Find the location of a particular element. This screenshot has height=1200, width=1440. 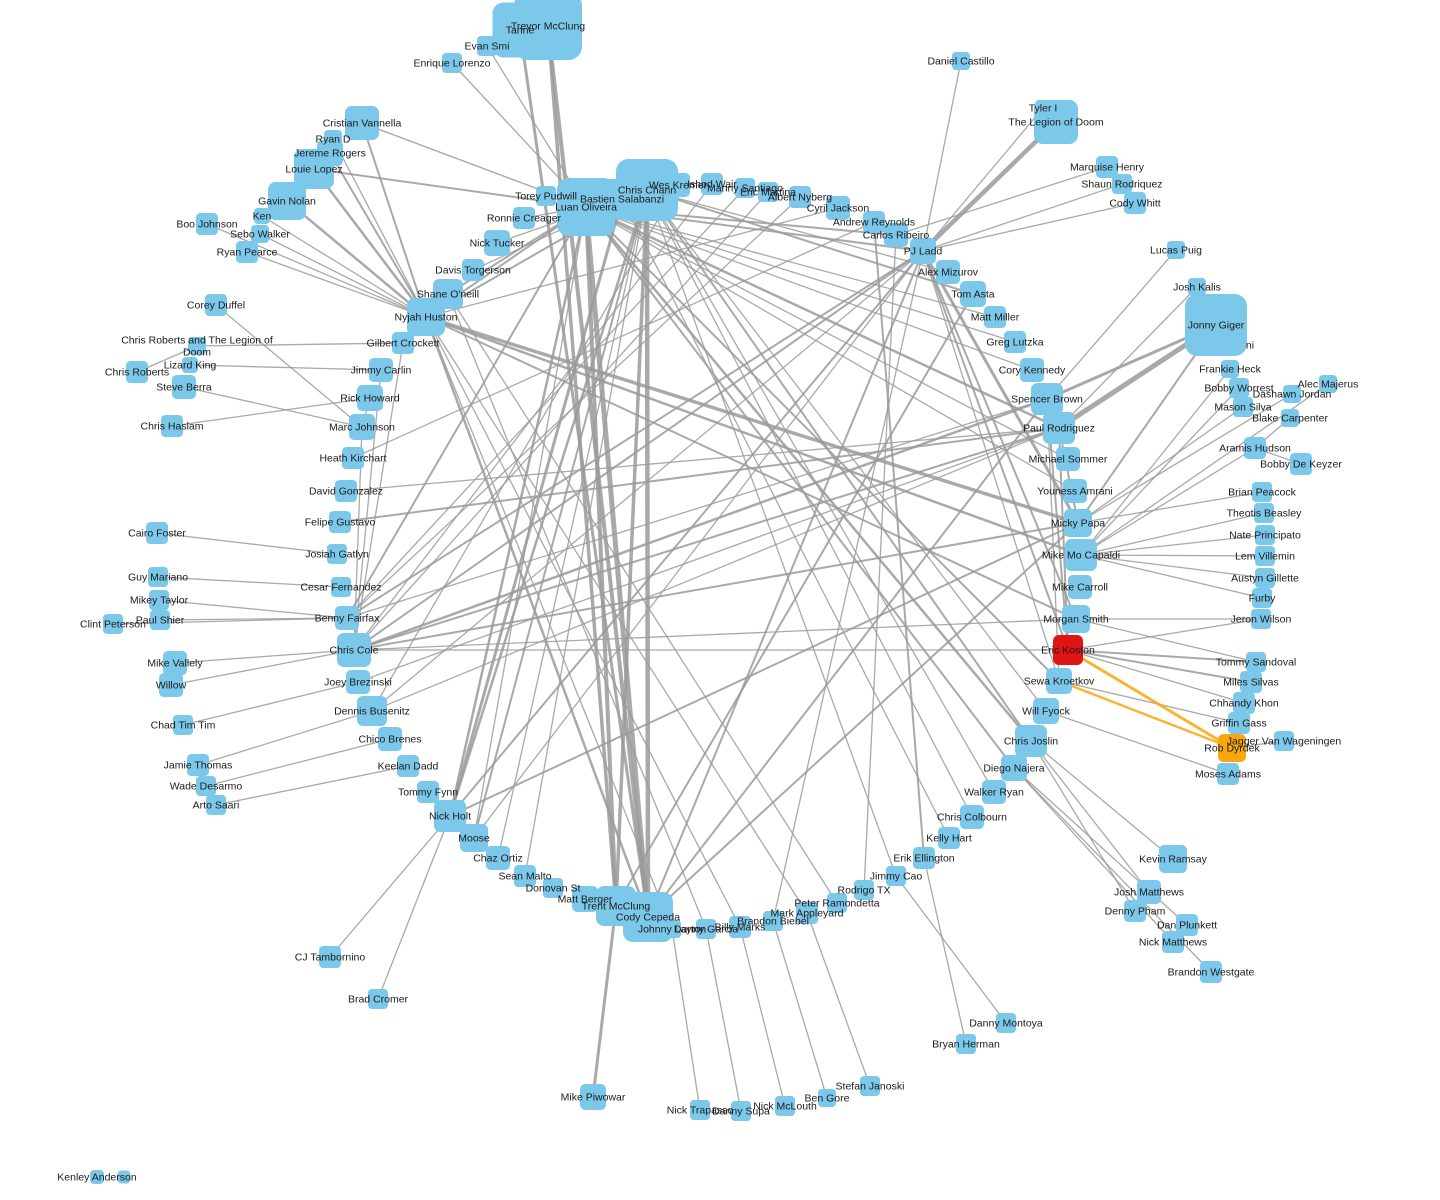

graph-node-highlighted is located at coordinates (1068, 650).